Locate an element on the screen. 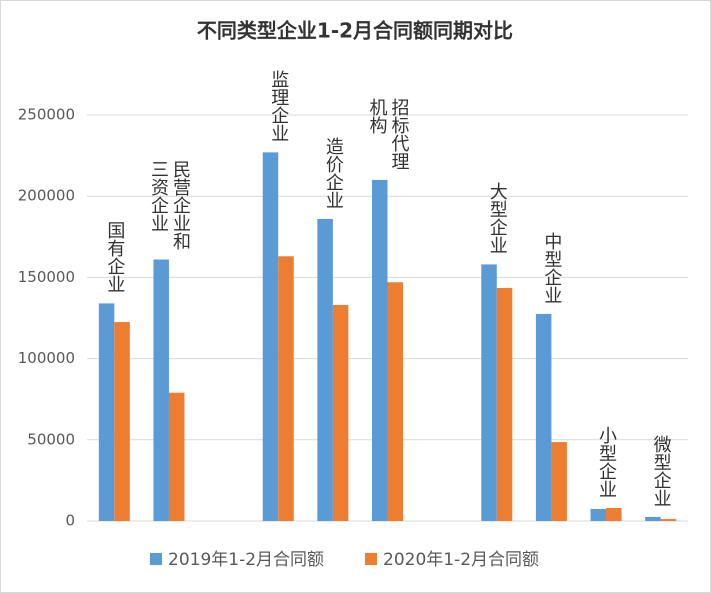 The height and width of the screenshot is (593, 711). legend-label: 2019年1-2月合同额 is located at coordinates (246, 560).